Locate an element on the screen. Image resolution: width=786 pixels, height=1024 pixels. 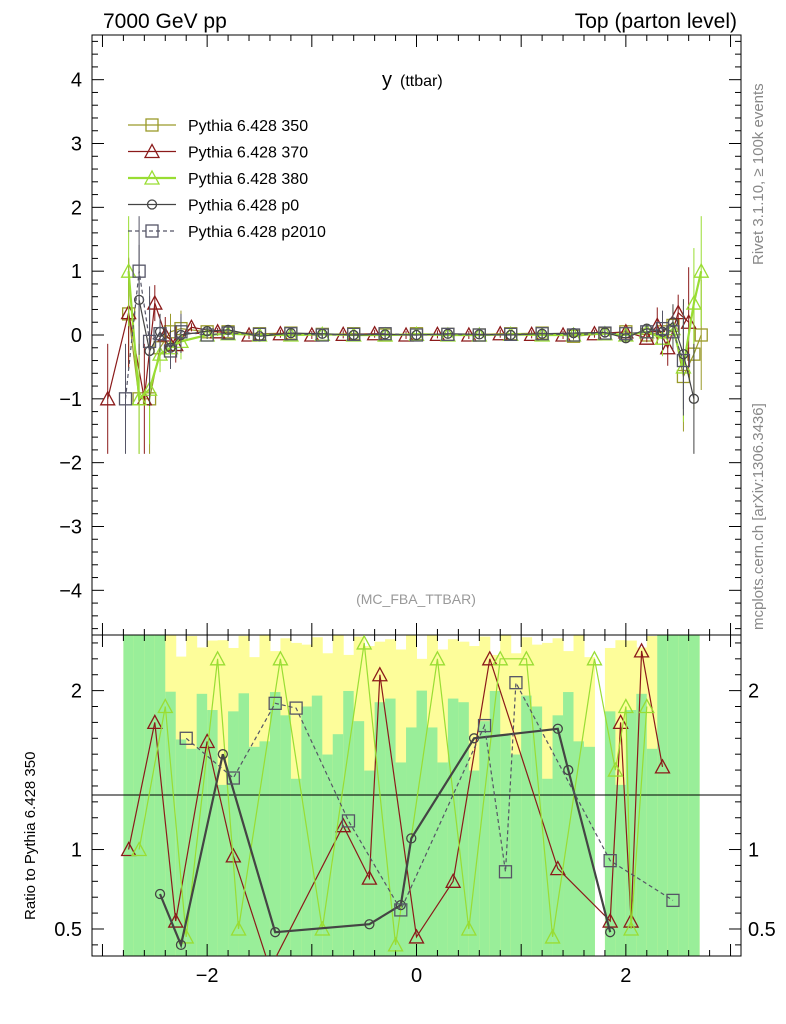
y-tick-label: −1 is located at coordinates (70, 400).